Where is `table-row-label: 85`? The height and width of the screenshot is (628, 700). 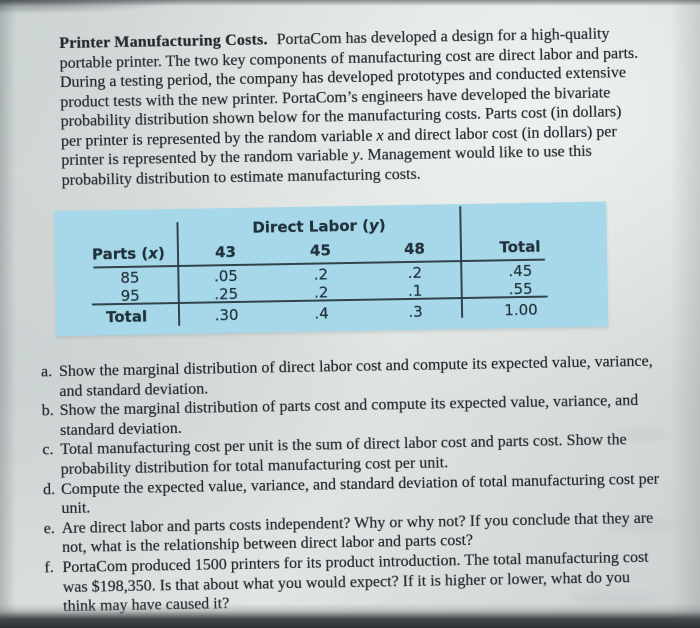
table-row-label: 85 is located at coordinates (130, 278).